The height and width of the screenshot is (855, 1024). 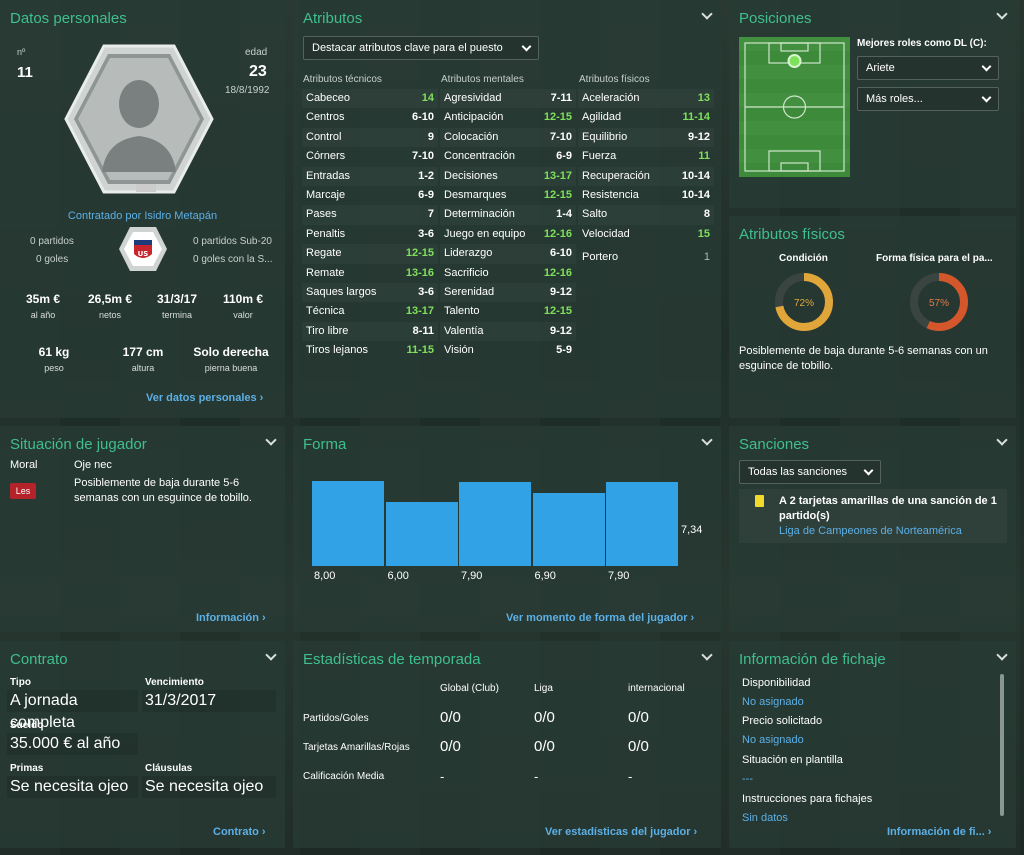 I want to click on foot-stat: Solo derecha pierna buena, so click(x=231, y=359).